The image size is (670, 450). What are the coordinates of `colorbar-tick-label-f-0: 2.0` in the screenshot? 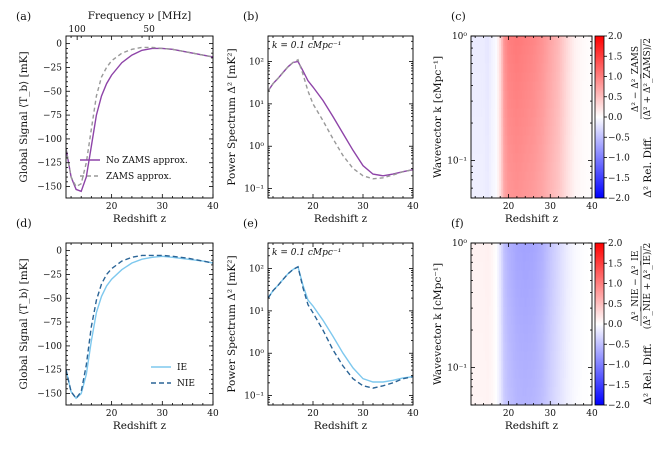 It's located at (615, 244).